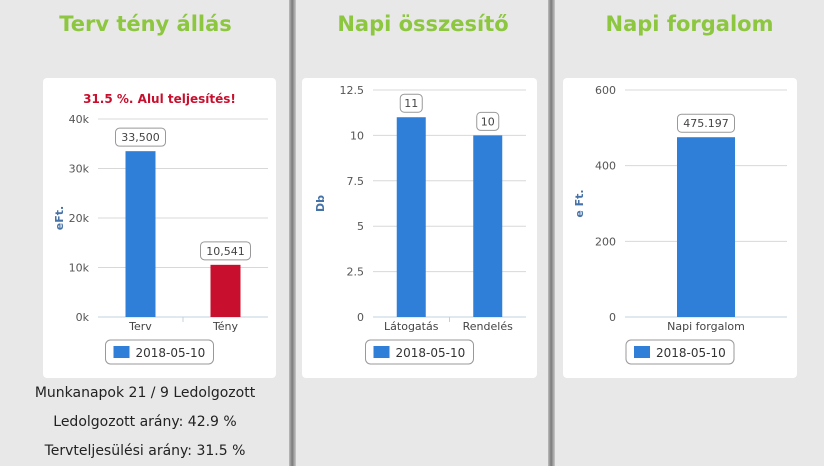 This screenshot has width=824, height=466. What do you see at coordinates (159, 99) in the screenshot?
I see `chart-title: 31.5 %. Alul teljesítés!` at bounding box center [159, 99].